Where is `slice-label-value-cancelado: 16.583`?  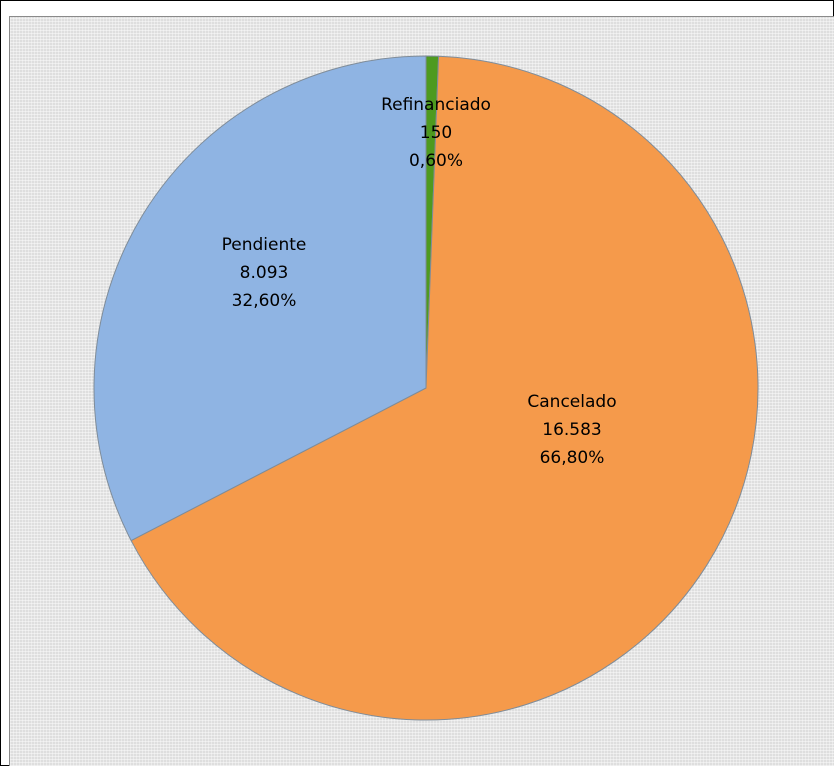
slice-label-value-cancelado: 16.583 is located at coordinates (571, 430).